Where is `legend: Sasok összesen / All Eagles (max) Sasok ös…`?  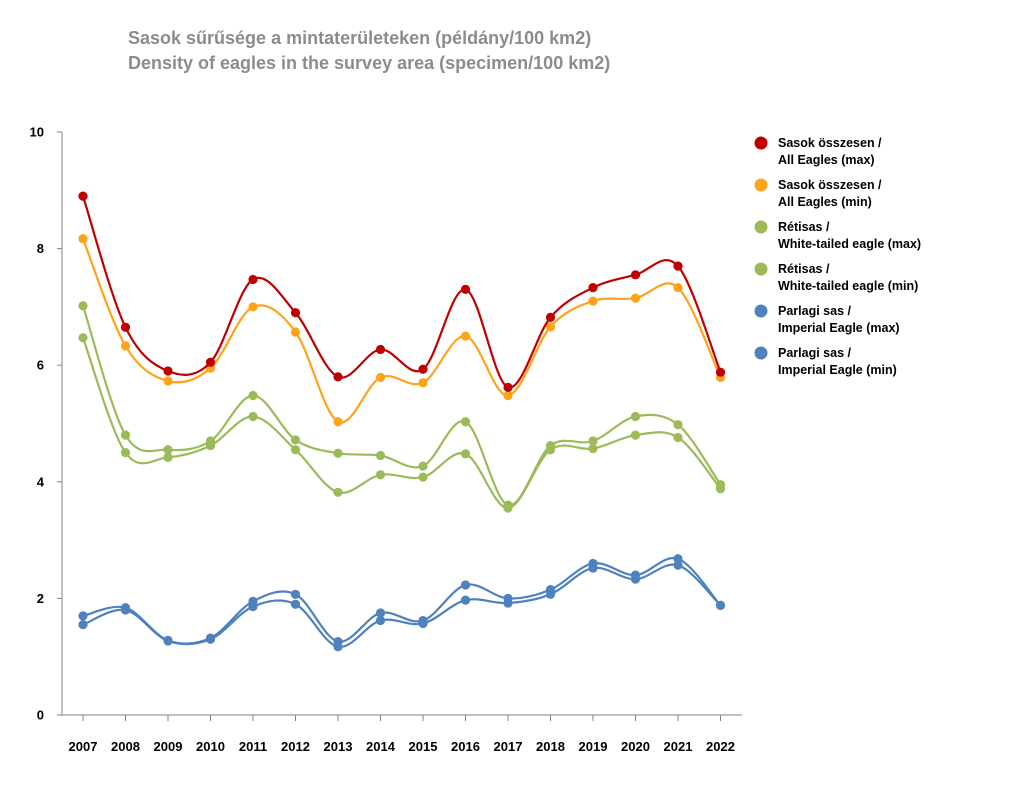 legend: Sasok összesen / All Eagles (max) Sasok ös… is located at coordinates (837, 256).